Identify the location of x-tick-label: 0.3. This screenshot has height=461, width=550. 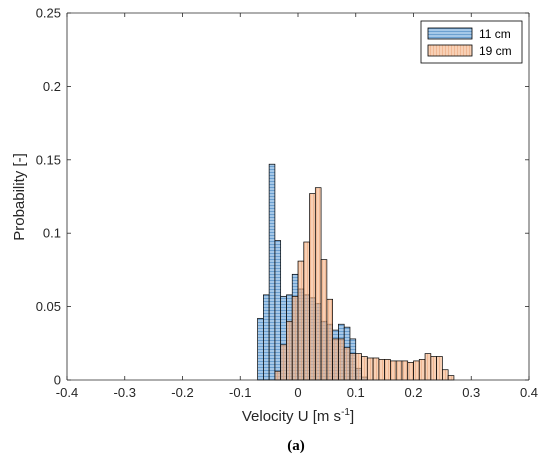
(471, 392).